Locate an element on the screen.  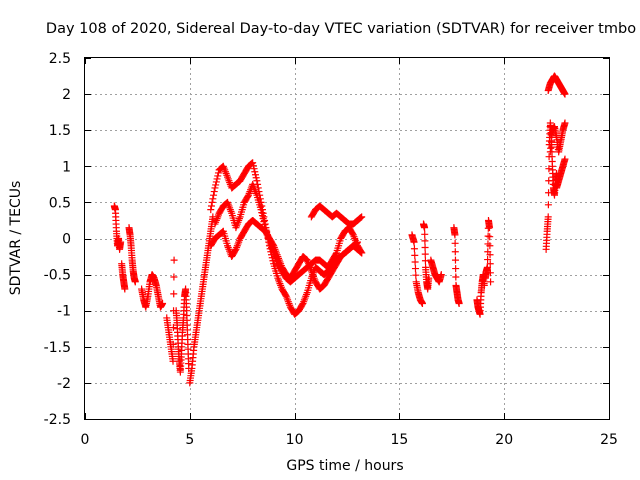
y-tick-label: -0.5 is located at coordinates (57, 276).